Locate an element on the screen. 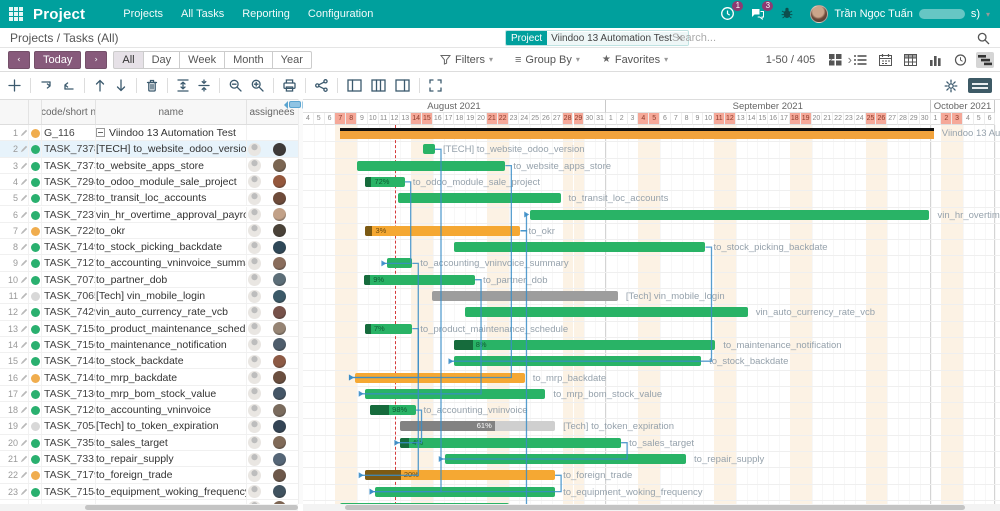 The width and height of the screenshot is (1000, 511). apps-menu-icon is located at coordinates (16, 14).